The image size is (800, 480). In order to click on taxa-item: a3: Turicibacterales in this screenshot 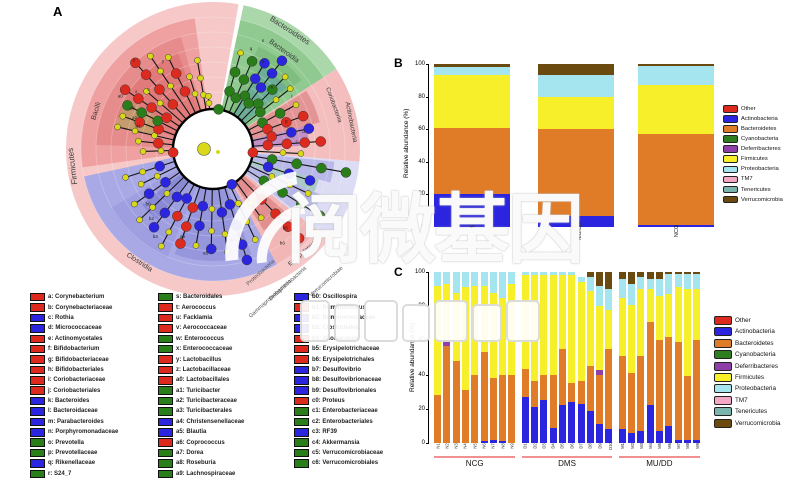, I will do `click(201, 411)`.